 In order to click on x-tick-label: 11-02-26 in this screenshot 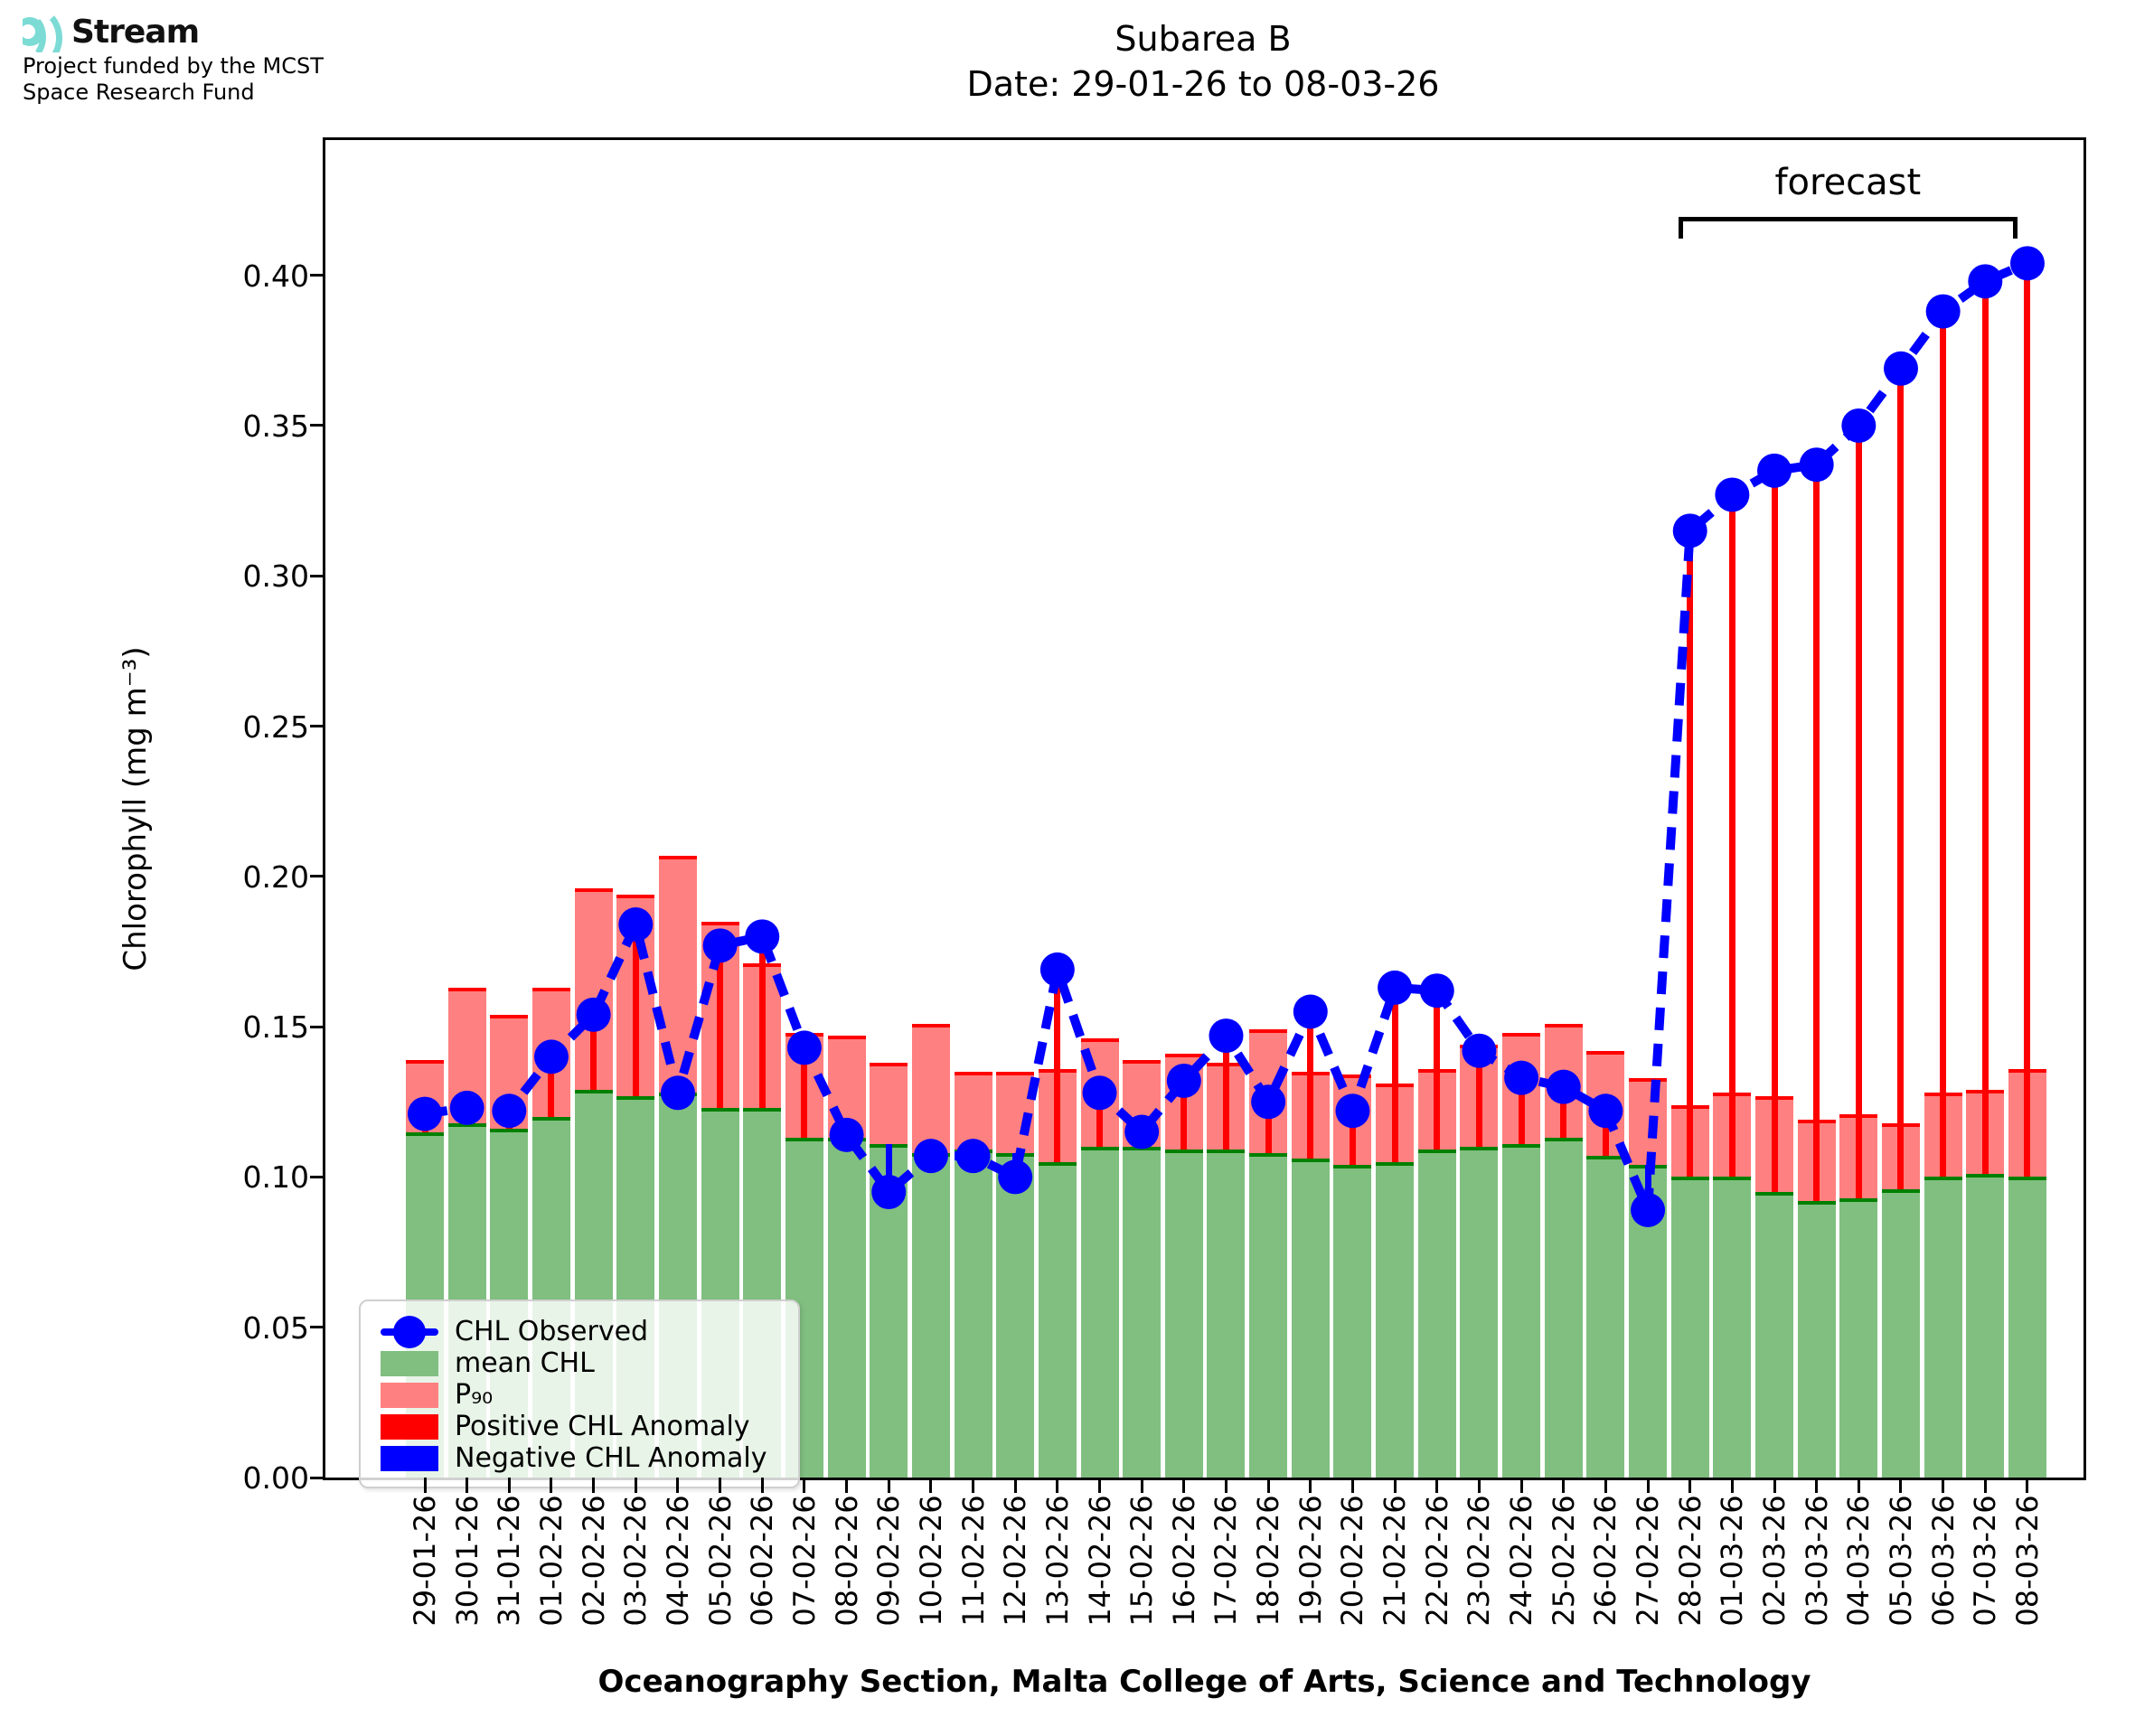, I will do `click(973, 1561)`.